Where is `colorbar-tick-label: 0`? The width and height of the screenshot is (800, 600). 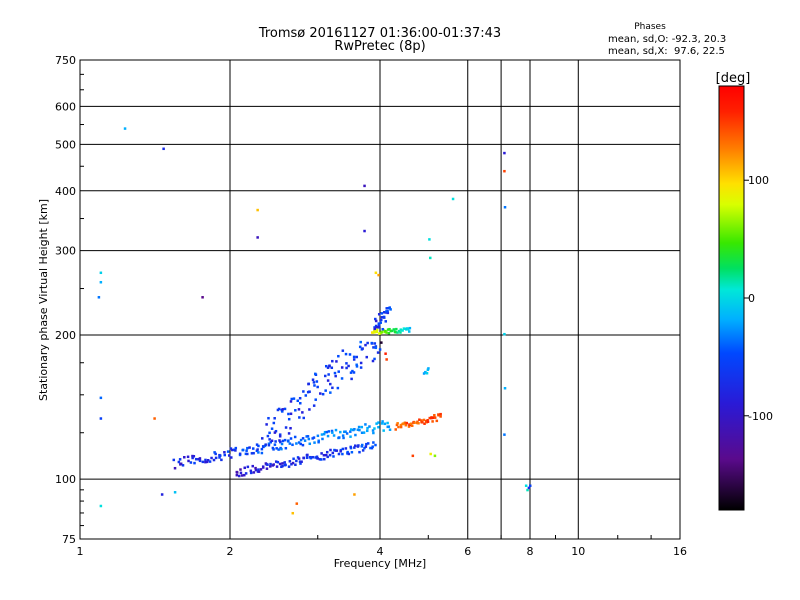
colorbar-tick-label: 0 is located at coordinates (751, 298).